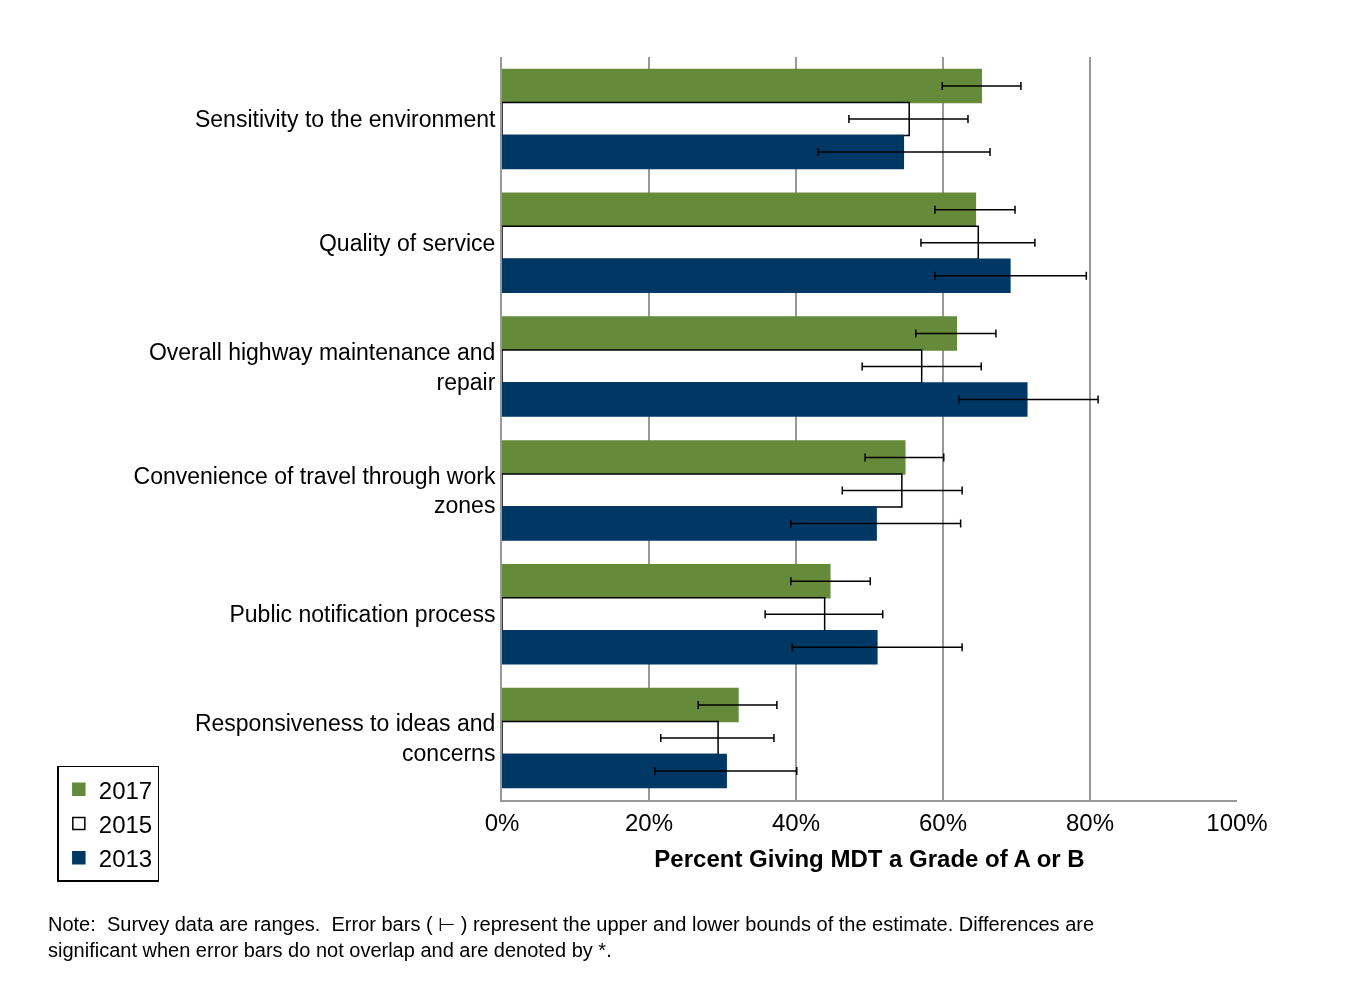 The height and width of the screenshot is (998, 1346). What do you see at coordinates (571, 937) in the screenshot?
I see `text: Note: Survey data are ranges. Error bars ( ⊢ ) represent the upper and lower bounds of the estimate. Differences are significant when error bars do not overlap and are denoted by *.` at bounding box center [571, 937].